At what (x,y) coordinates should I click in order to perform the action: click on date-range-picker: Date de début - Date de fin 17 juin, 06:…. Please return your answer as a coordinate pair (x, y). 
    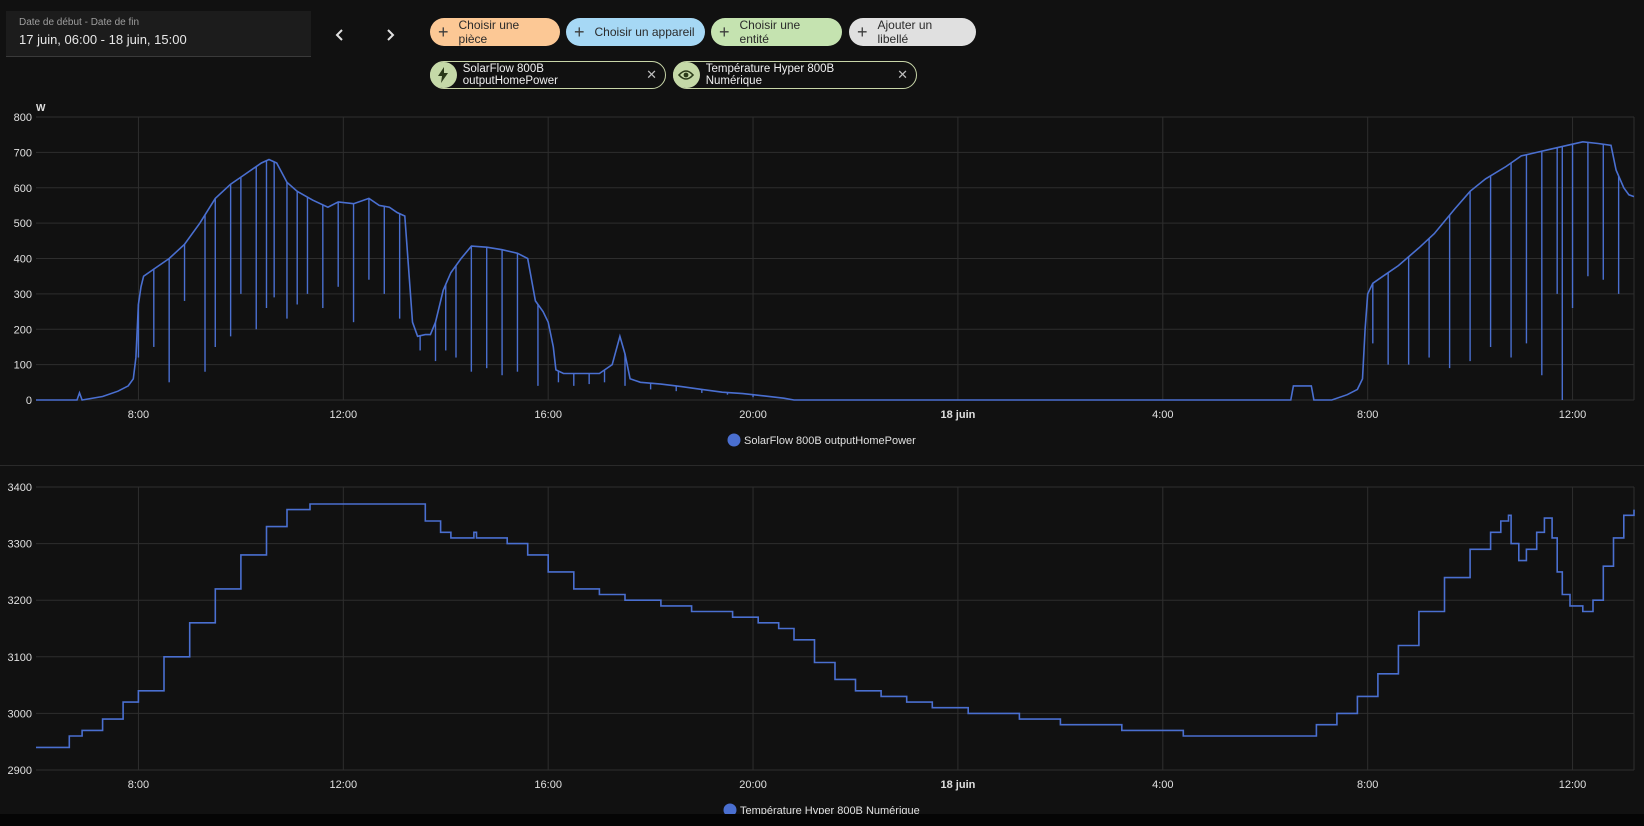
    Looking at the image, I should click on (158, 34).